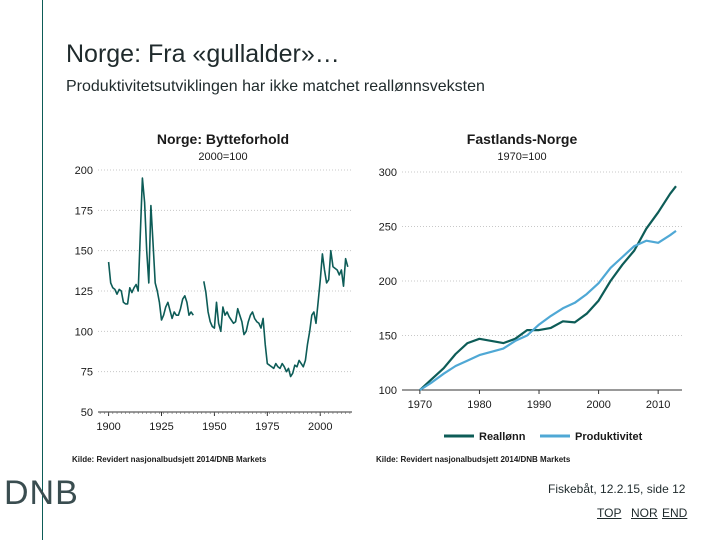 This screenshot has width=720, height=540. Describe the element at coordinates (539, 405) in the screenshot. I see `x-tick-label: 1990` at that location.